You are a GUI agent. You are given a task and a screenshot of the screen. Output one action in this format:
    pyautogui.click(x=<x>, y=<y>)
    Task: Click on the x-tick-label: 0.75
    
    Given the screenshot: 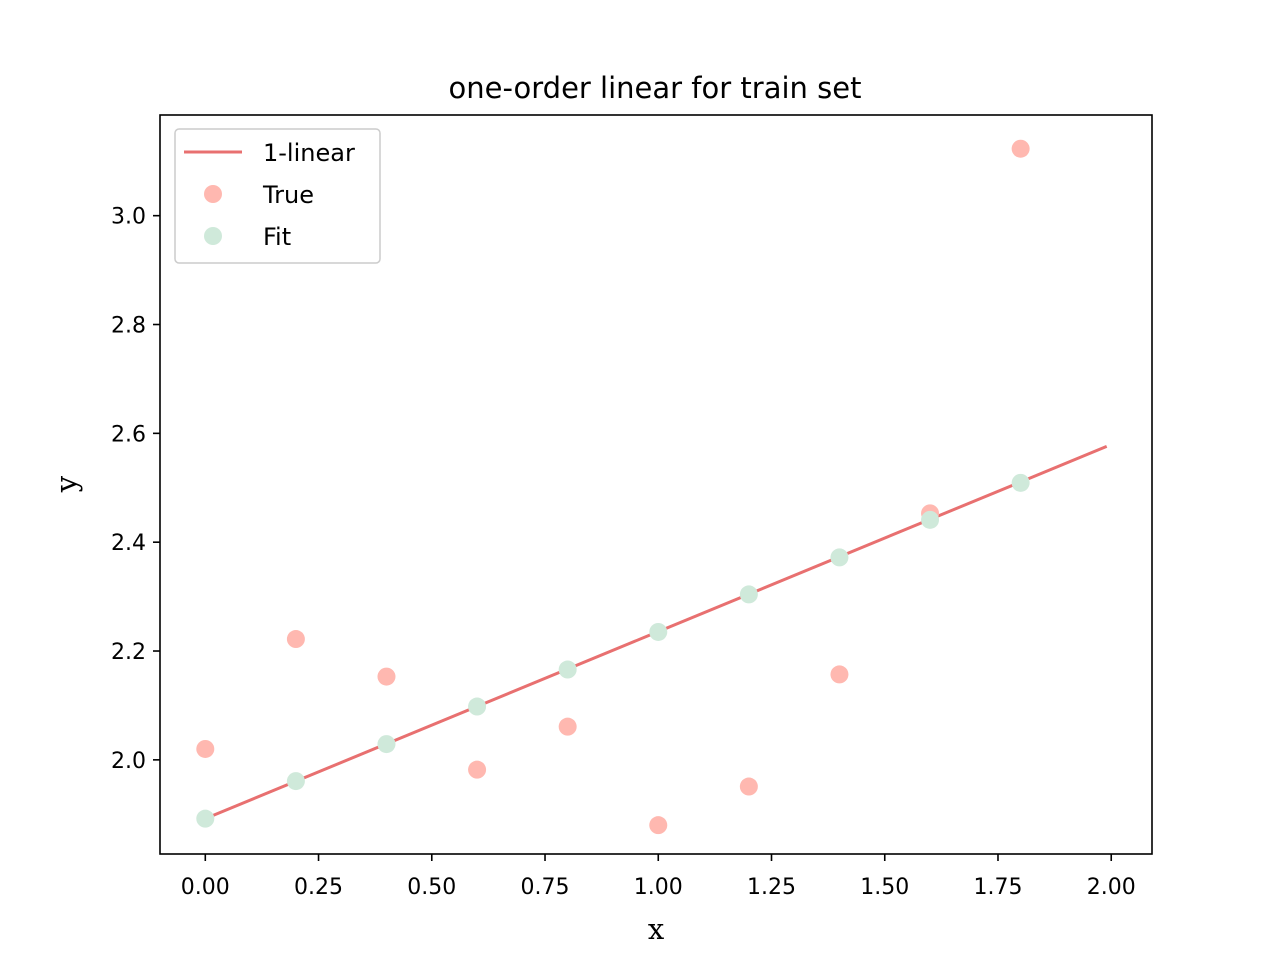 What is the action you would take?
    pyautogui.click(x=545, y=887)
    